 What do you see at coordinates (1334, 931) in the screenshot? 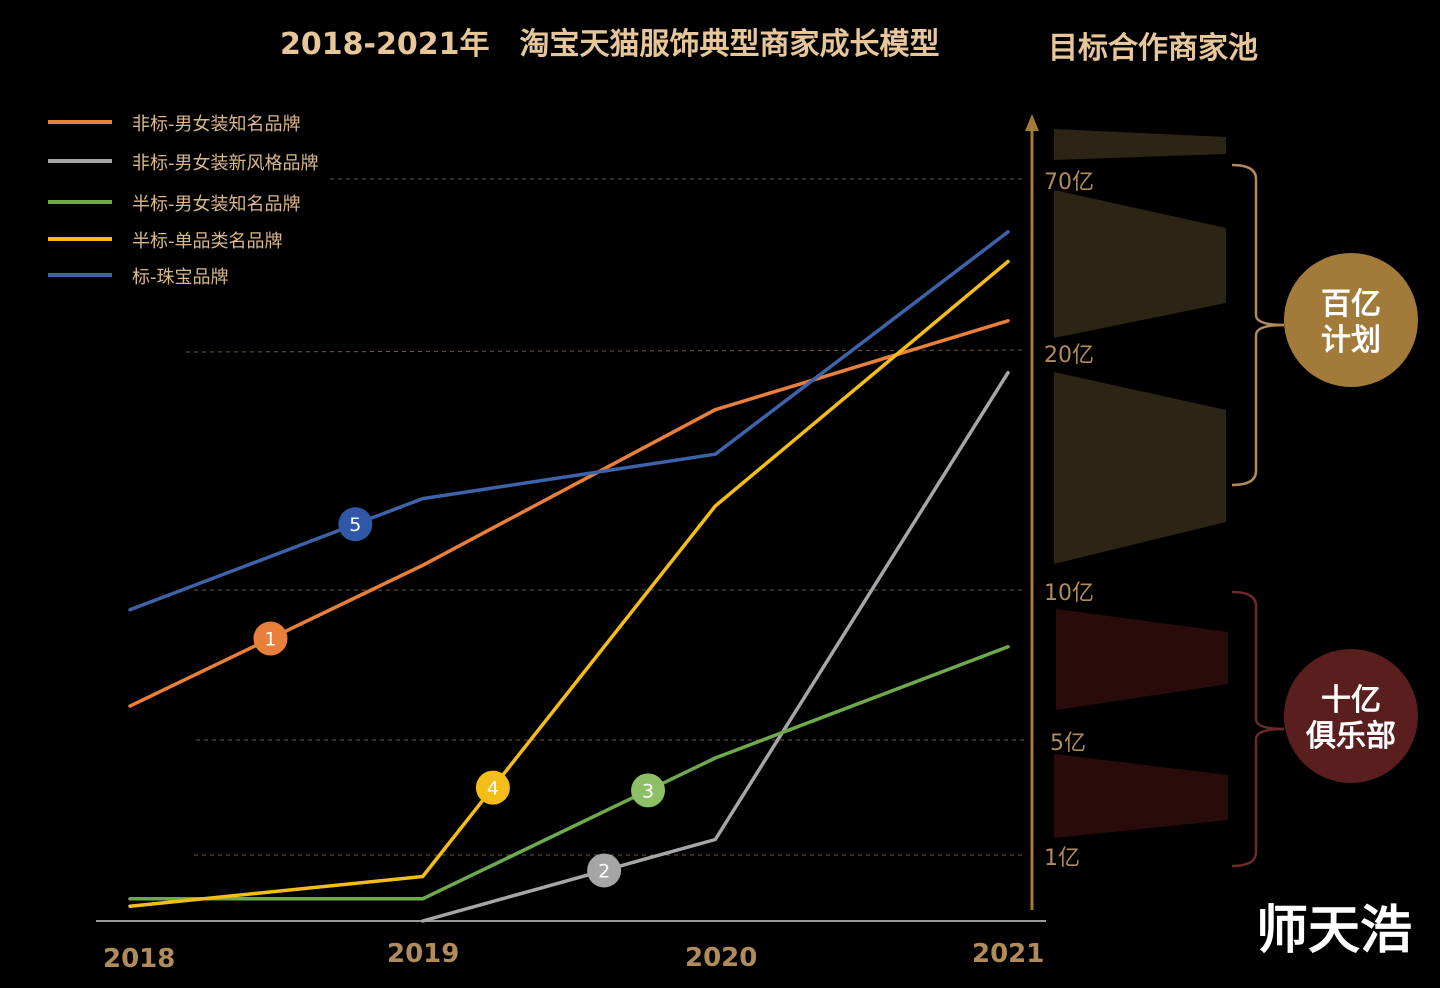
I see `watermark: 师天浩` at bounding box center [1334, 931].